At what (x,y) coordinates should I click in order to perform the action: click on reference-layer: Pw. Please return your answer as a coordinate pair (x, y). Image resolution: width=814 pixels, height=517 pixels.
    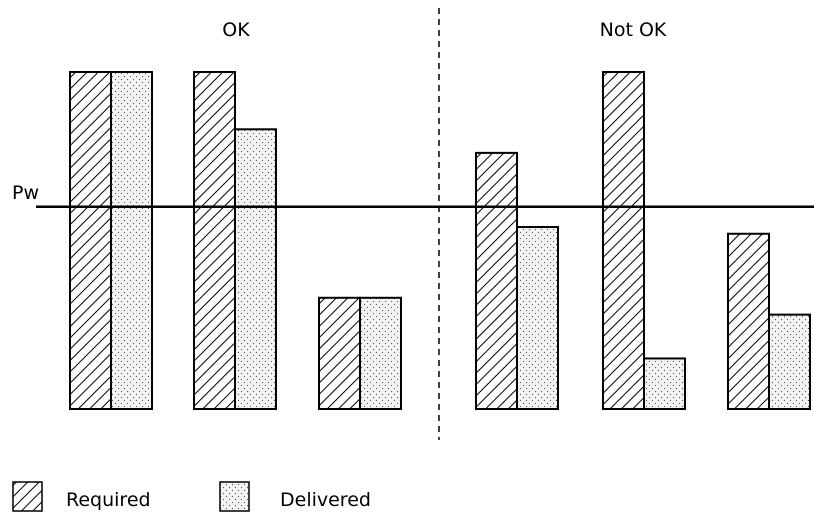
    Looking at the image, I should click on (413, 195).